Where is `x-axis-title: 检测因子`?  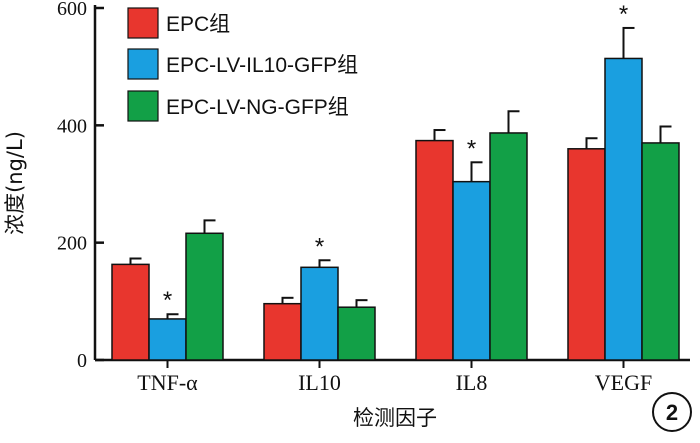 x-axis-title: 检测因子 is located at coordinates (395, 418).